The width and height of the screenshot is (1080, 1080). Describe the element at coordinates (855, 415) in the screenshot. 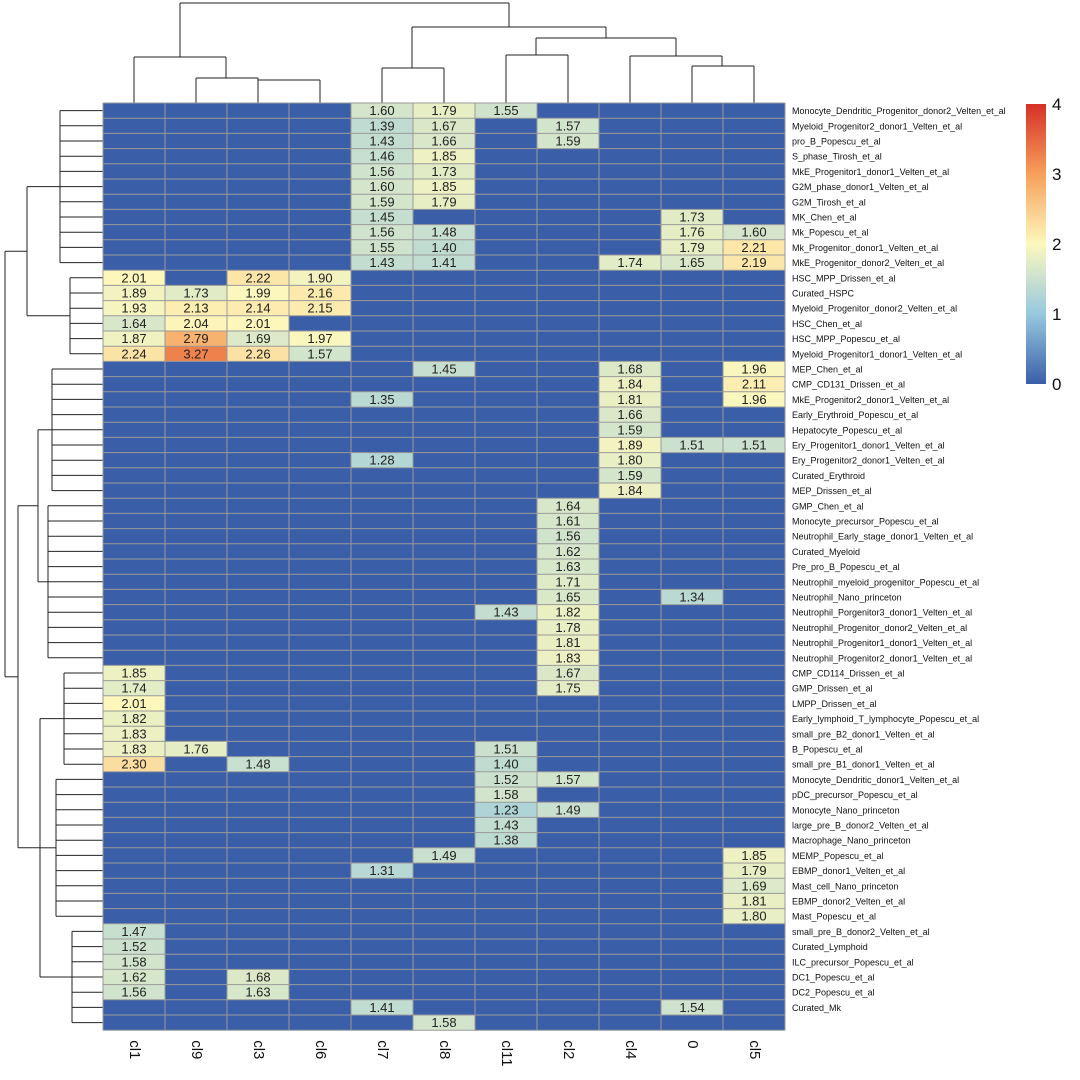

I see `row-label: Early_Erythroid_Popescu_et_al` at that location.